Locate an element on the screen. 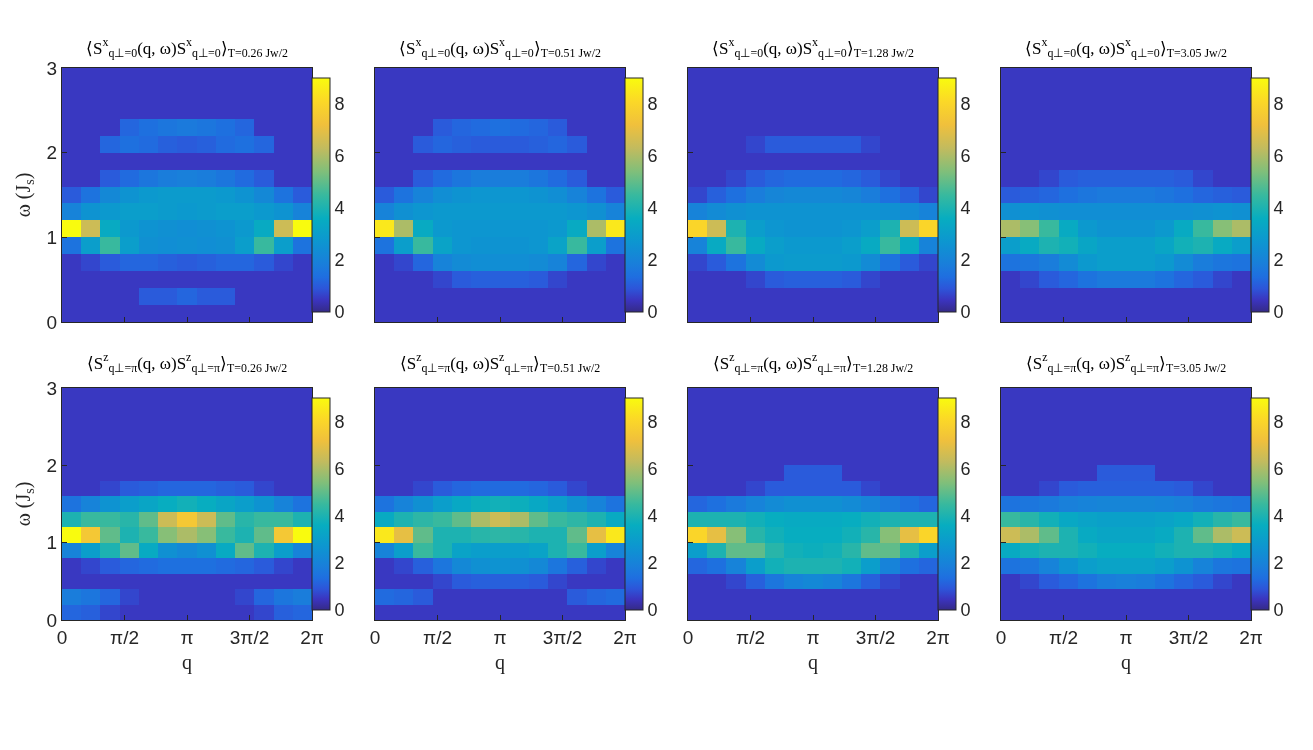  chart-title: ⟨S$^{z}$$_{q⊥=π}$(q, ω)S$^{z}$$_{q⊥=π}$⟩$_{T=1.28 Jw/2}$ is located at coordinates (813, 363).